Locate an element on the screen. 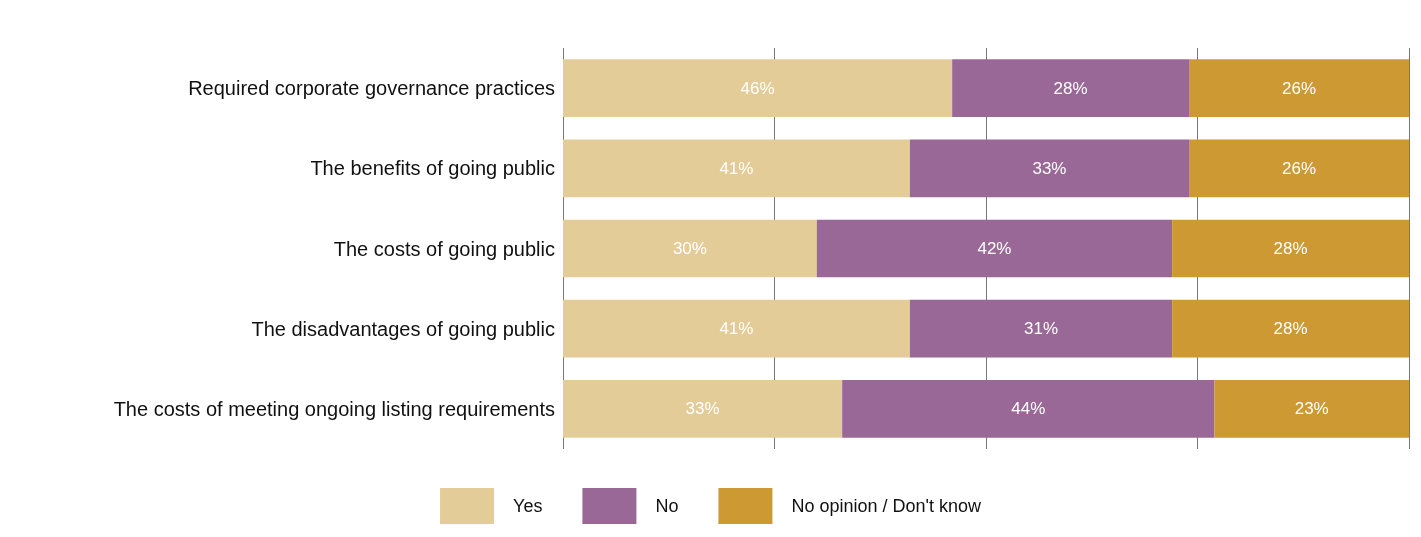  data-label: 31% is located at coordinates (1041, 329).